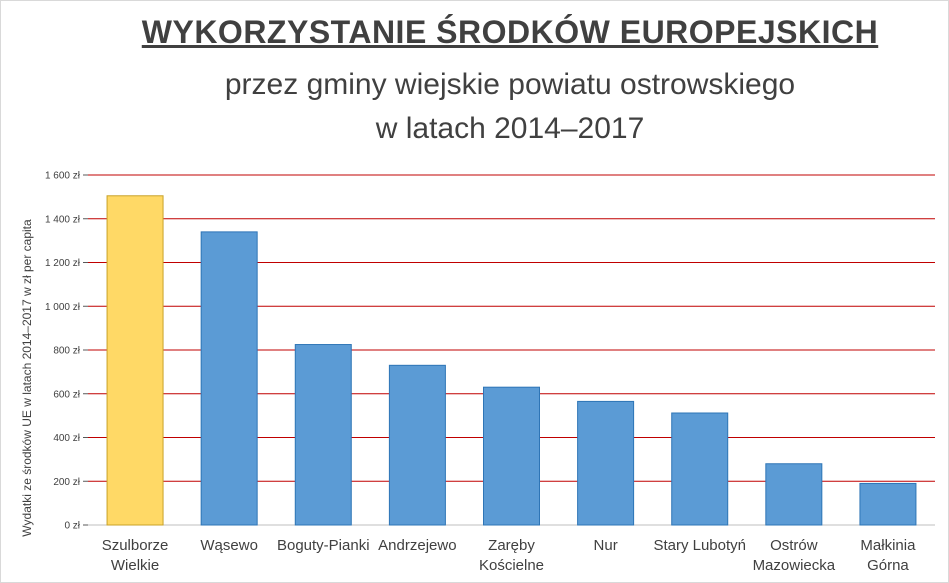 This screenshot has width=949, height=583. Describe the element at coordinates (323, 545) in the screenshot. I see `x-tick-label: Boguty-Pianki` at that location.